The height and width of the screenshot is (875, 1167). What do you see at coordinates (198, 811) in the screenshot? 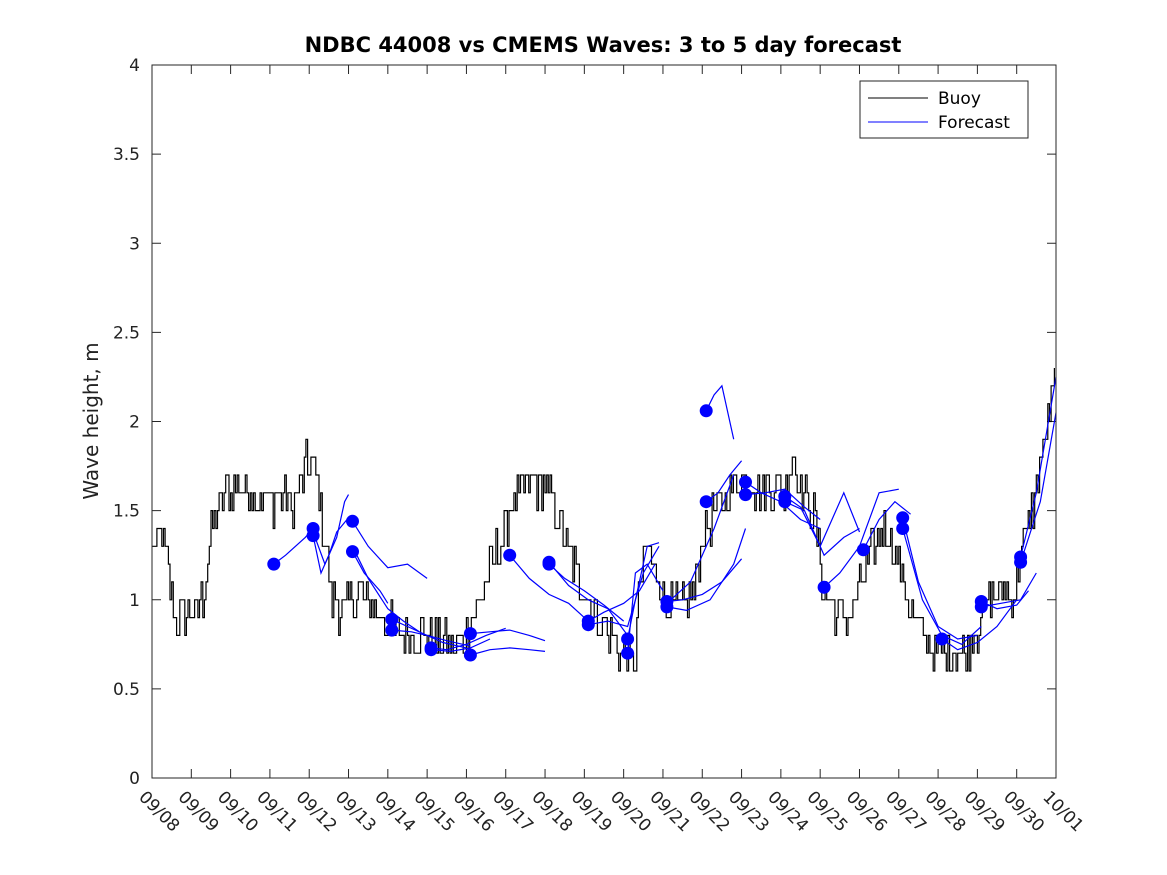
I see `x-tick-label: 09/09` at bounding box center [198, 811].